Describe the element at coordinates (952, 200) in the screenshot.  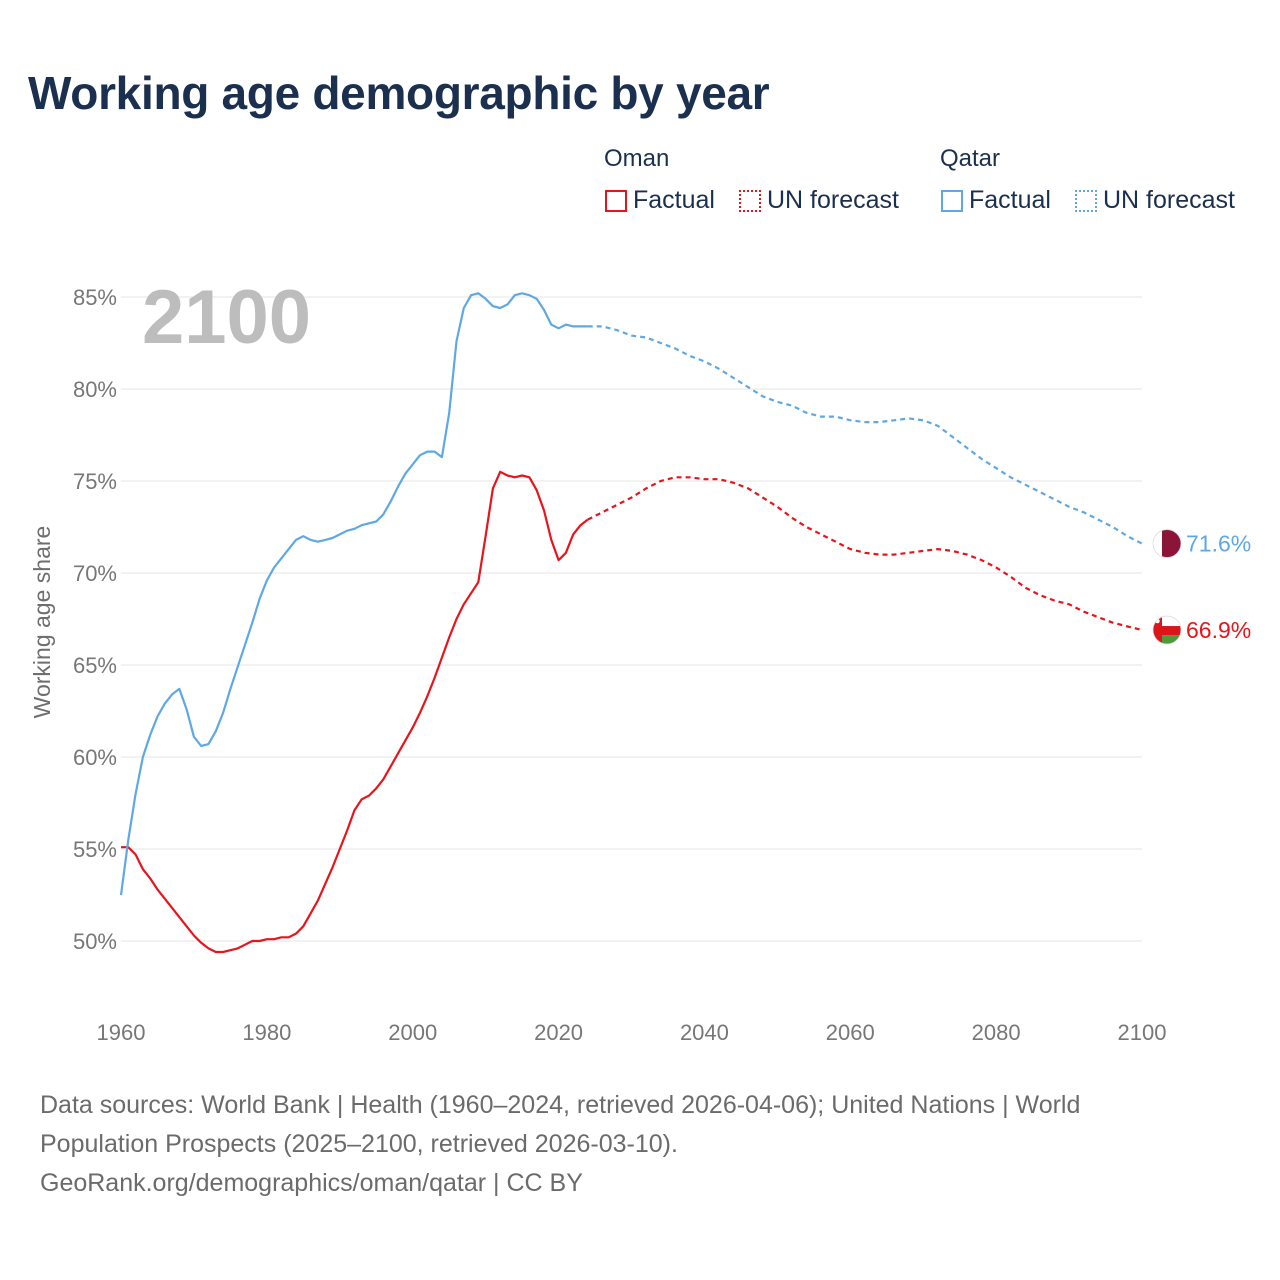
I see `legend-swatch-qatar-factual` at that location.